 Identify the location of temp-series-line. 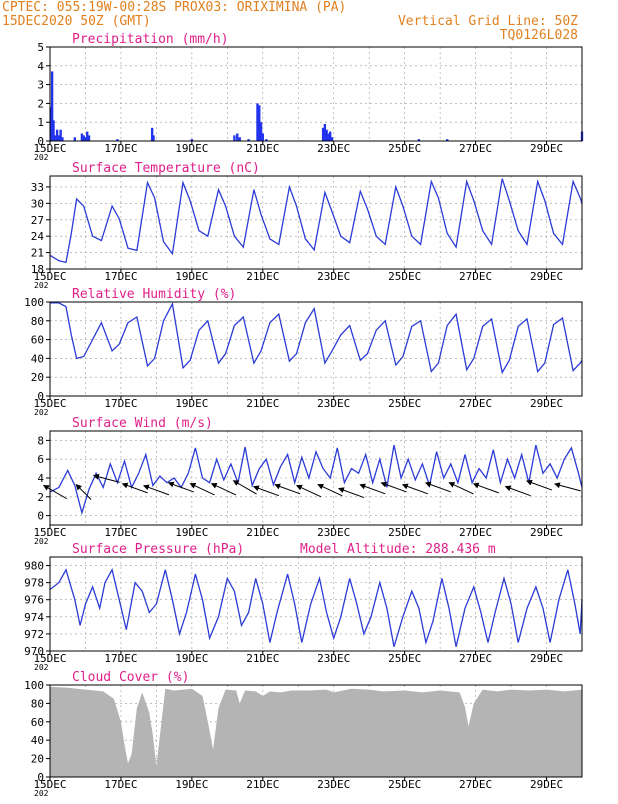
(316, 221).